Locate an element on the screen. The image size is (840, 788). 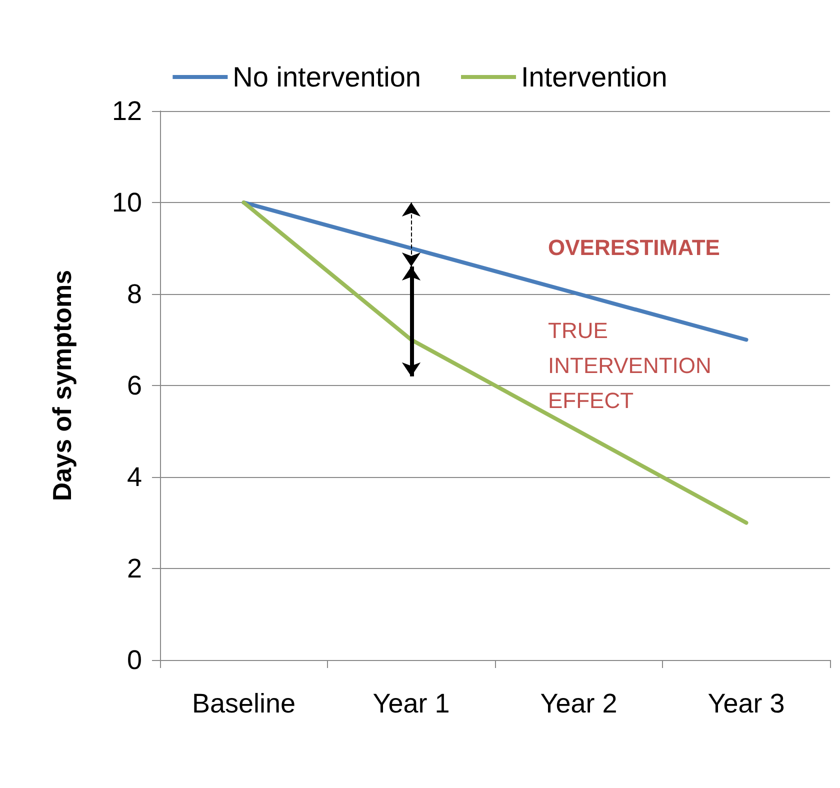
y-tick-label: 8 is located at coordinates (134, 294).